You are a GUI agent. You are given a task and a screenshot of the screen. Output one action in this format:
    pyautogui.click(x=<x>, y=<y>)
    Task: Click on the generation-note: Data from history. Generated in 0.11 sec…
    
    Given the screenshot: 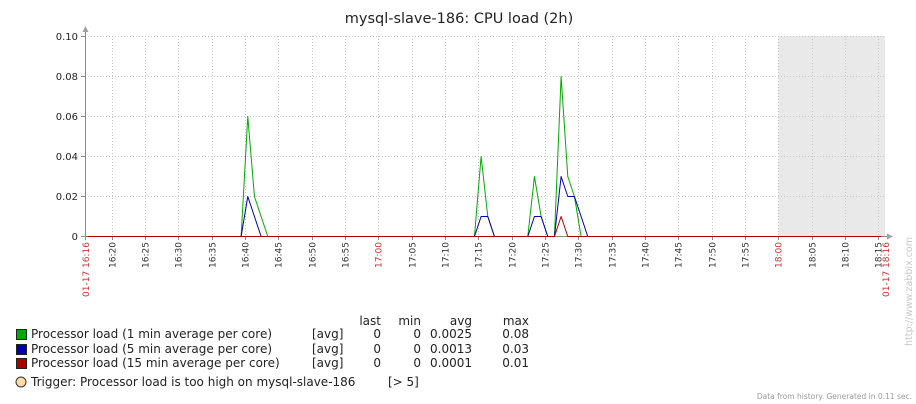 What is the action you would take?
    pyautogui.click(x=834, y=396)
    